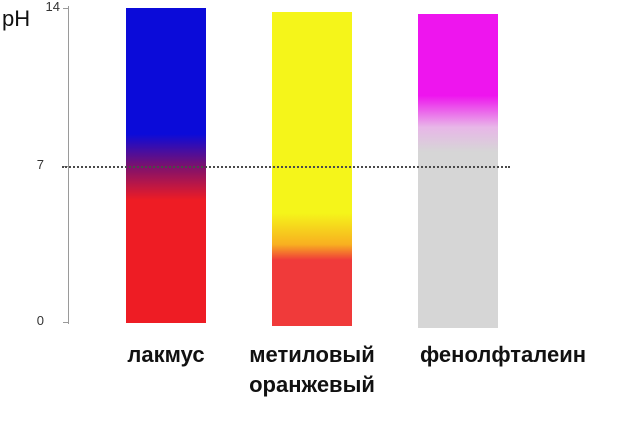 The image size is (626, 426). Describe the element at coordinates (166, 354) in the screenshot. I see `litmus-label: лакмус` at that location.